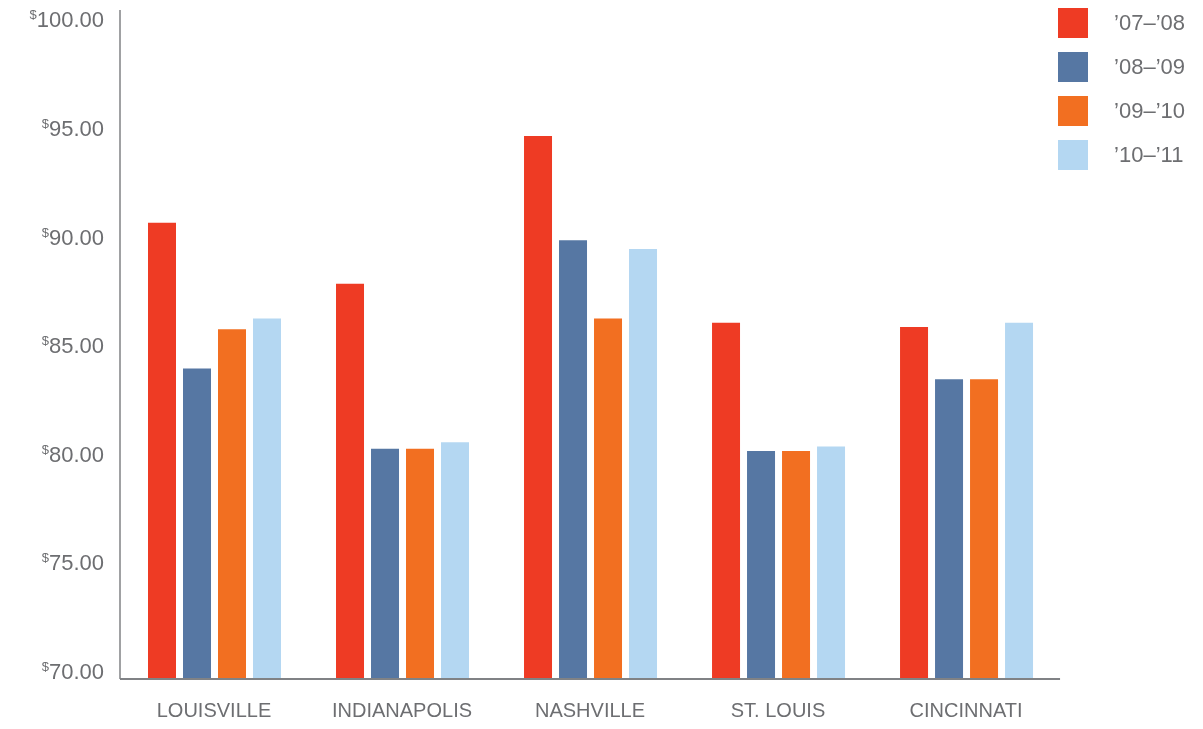  I want to click on legend-label: ’09–’10, so click(1149, 111).